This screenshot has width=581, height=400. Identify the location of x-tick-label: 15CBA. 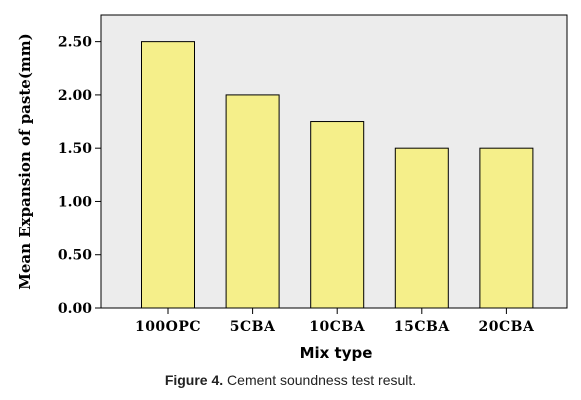
(422, 327).